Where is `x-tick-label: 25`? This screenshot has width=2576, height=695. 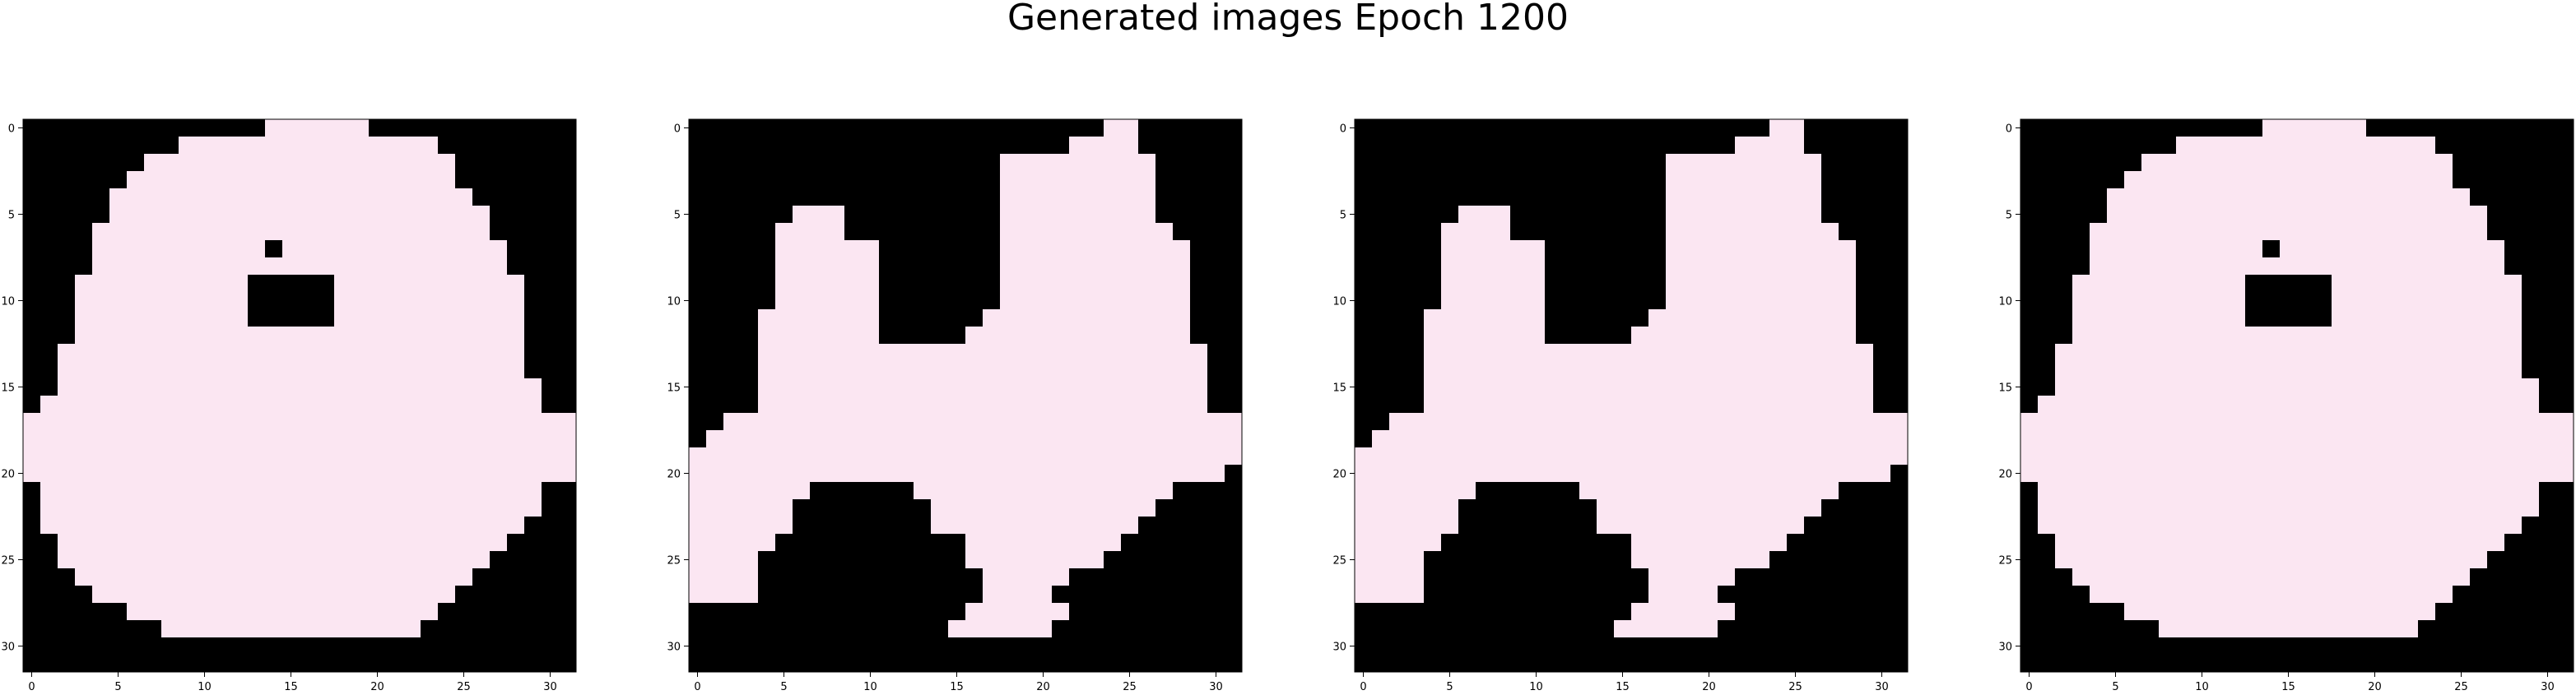 x-tick-label: 25 is located at coordinates (464, 687).